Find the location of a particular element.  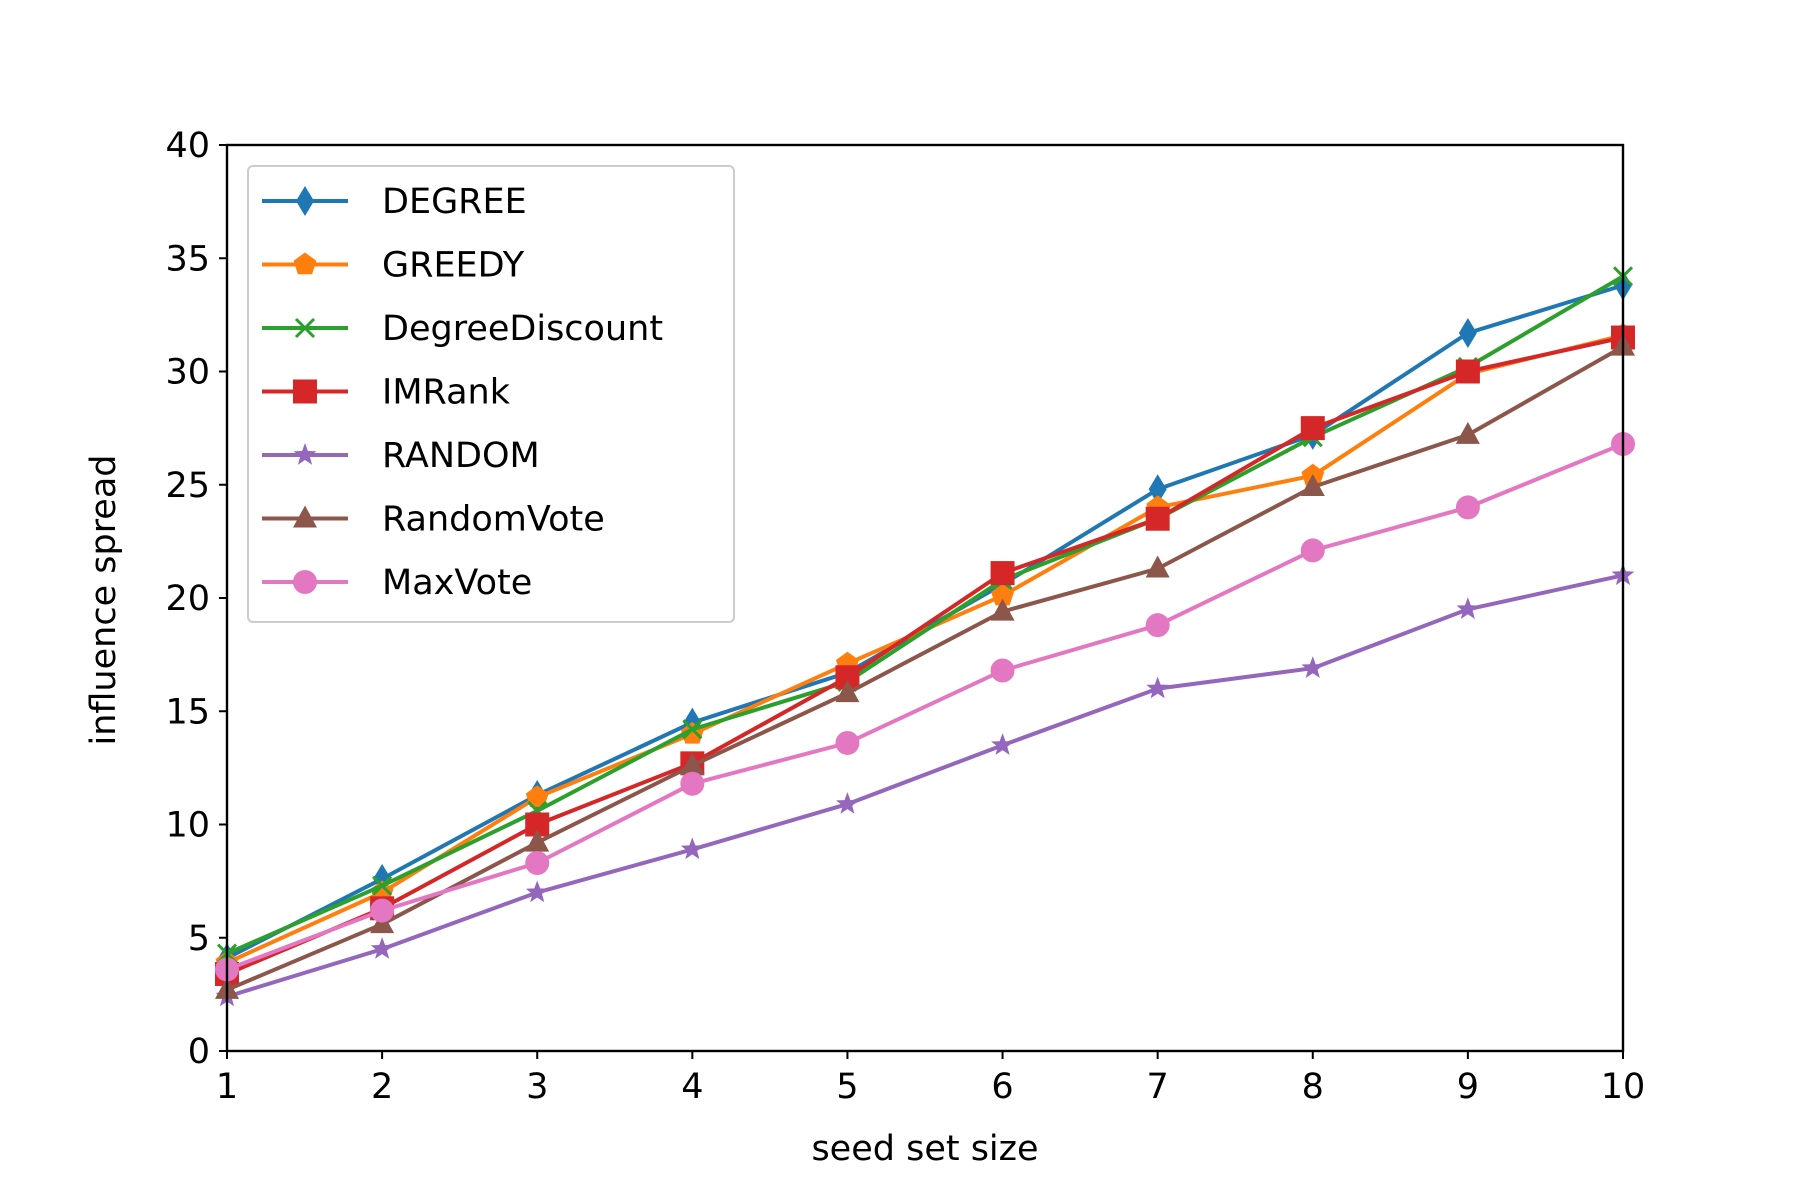

legend-entry-maxvote: MaxVote is located at coordinates (397, 583).